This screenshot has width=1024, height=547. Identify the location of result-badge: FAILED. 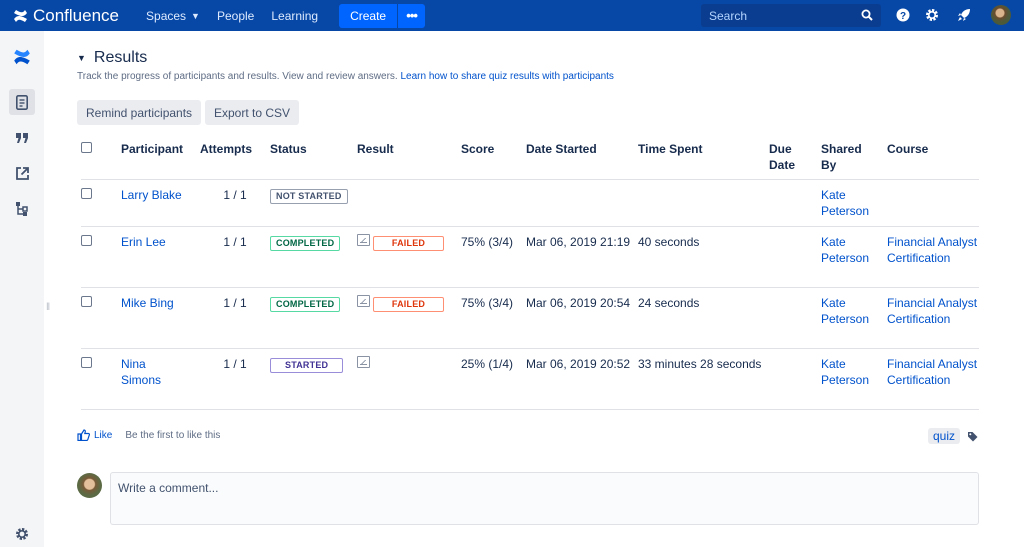
(408, 243).